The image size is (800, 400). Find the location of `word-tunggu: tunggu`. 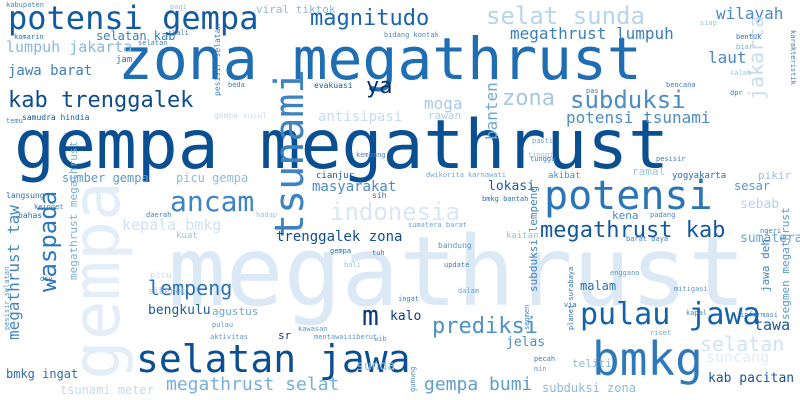

word-tunggu: tunggu is located at coordinates (543, 159).